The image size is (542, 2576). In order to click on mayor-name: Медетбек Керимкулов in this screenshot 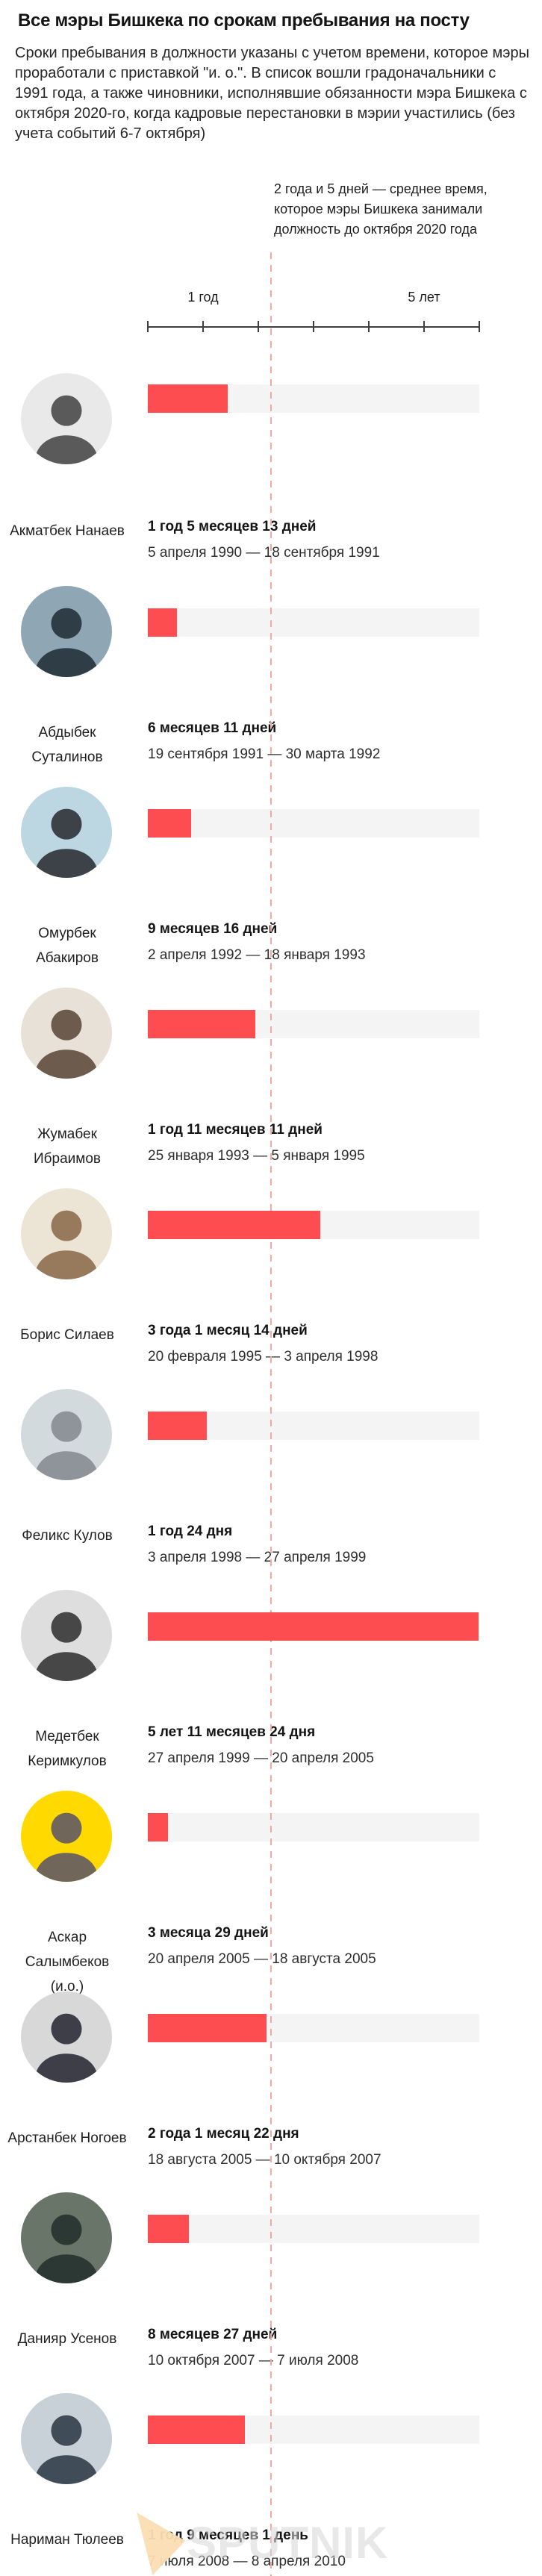, I will do `click(68, 1749)`.